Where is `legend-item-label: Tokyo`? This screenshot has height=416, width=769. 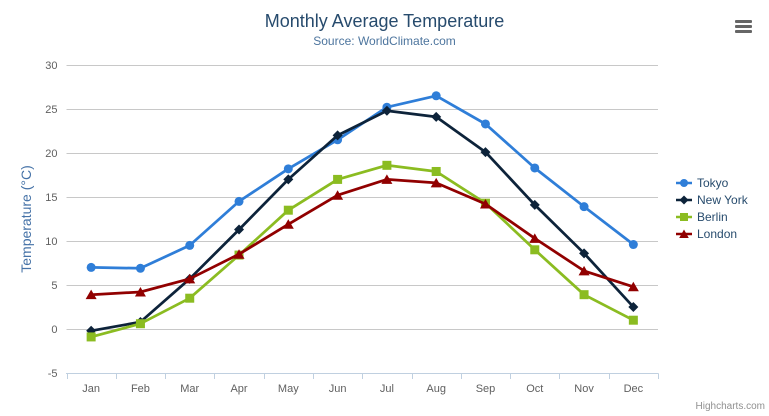
legend-item-label: Tokyo is located at coordinates (713, 183).